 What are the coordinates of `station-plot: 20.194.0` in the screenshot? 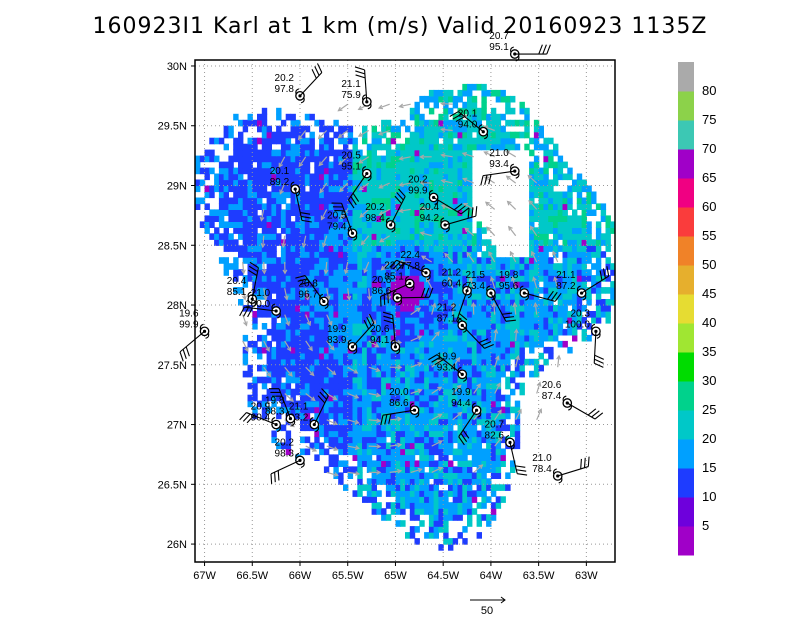 It's located at (469, 124).